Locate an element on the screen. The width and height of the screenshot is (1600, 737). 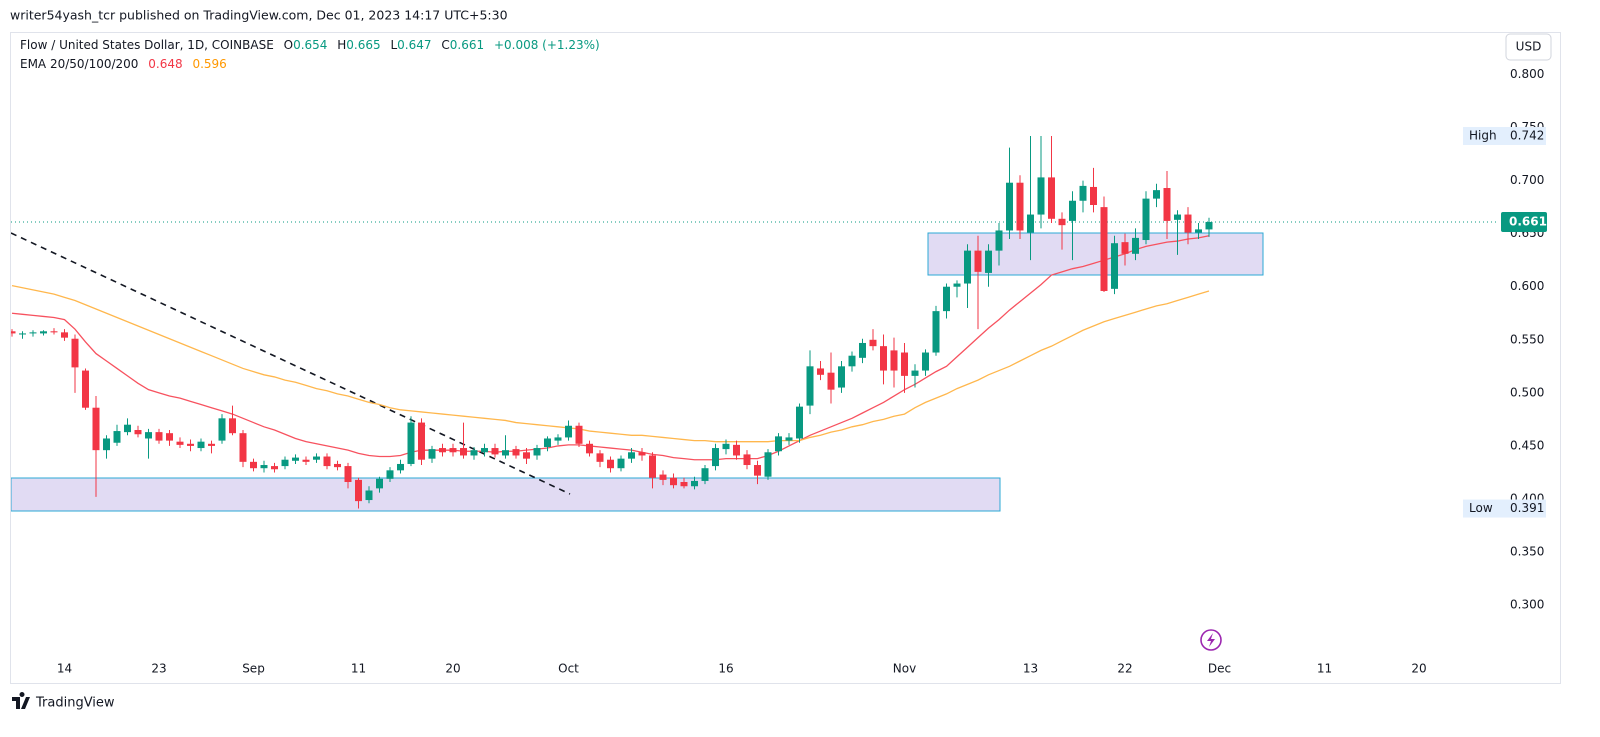
support-zone is located at coordinates (506, 494).